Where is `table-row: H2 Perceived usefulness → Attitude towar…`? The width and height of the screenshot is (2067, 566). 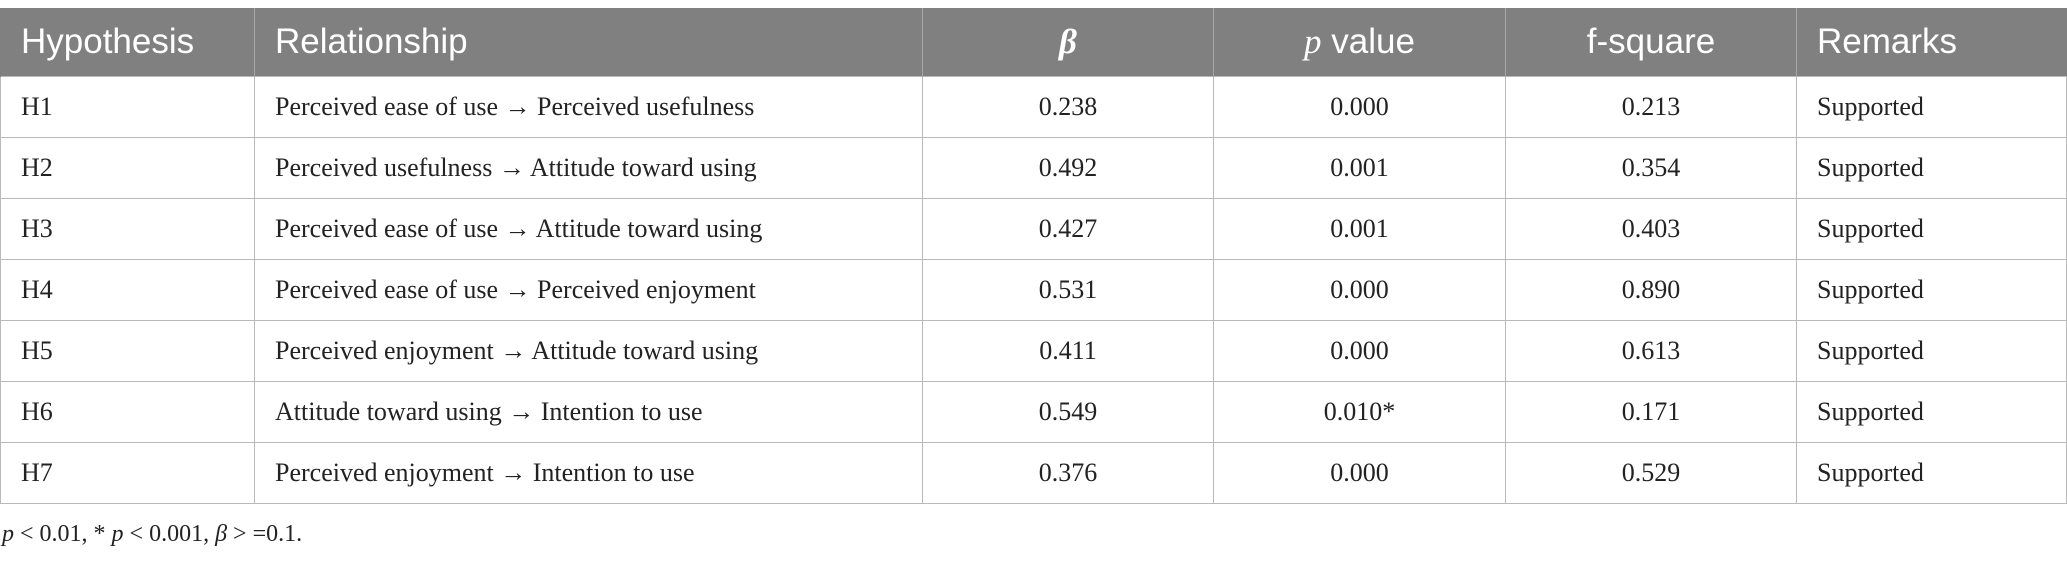
table-row: H2 Perceived usefulness → Attitude towar… is located at coordinates (1033, 168).